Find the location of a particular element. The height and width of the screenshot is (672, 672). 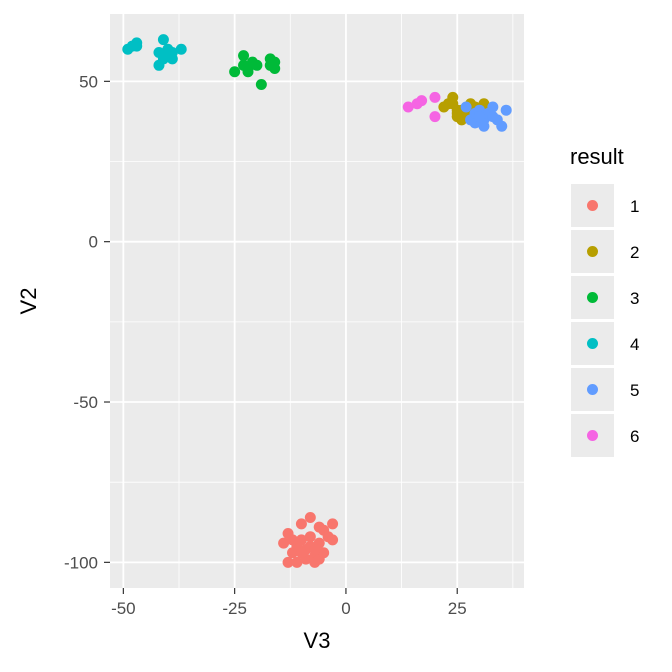

legend-title: result is located at coordinates (597, 156).